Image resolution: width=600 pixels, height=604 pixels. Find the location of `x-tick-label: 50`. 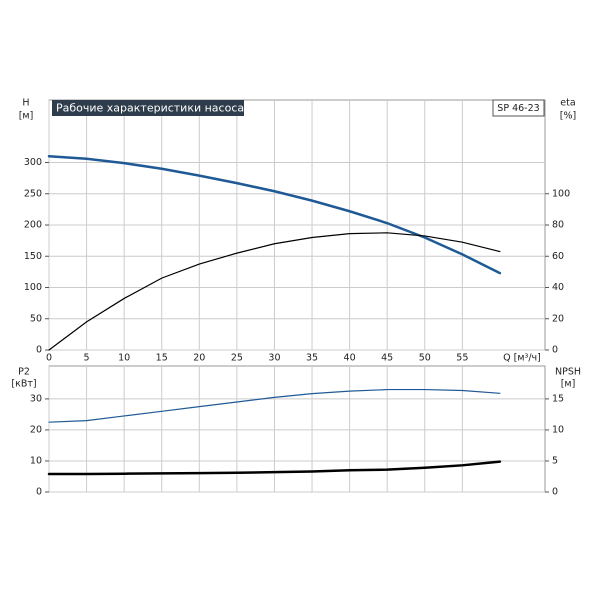

x-tick-label: 50 is located at coordinates (425, 358).